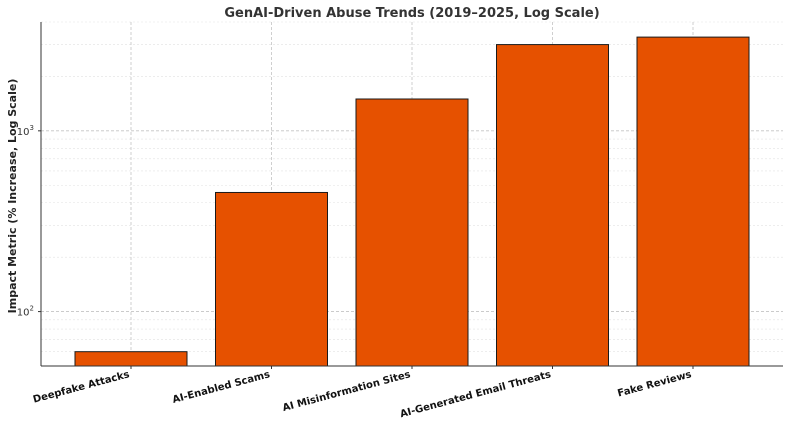 Image resolution: width=790 pixels, height=428 pixels. Describe the element at coordinates (412, 232) in the screenshot. I see `bar-ai-misinformation-sites` at that location.